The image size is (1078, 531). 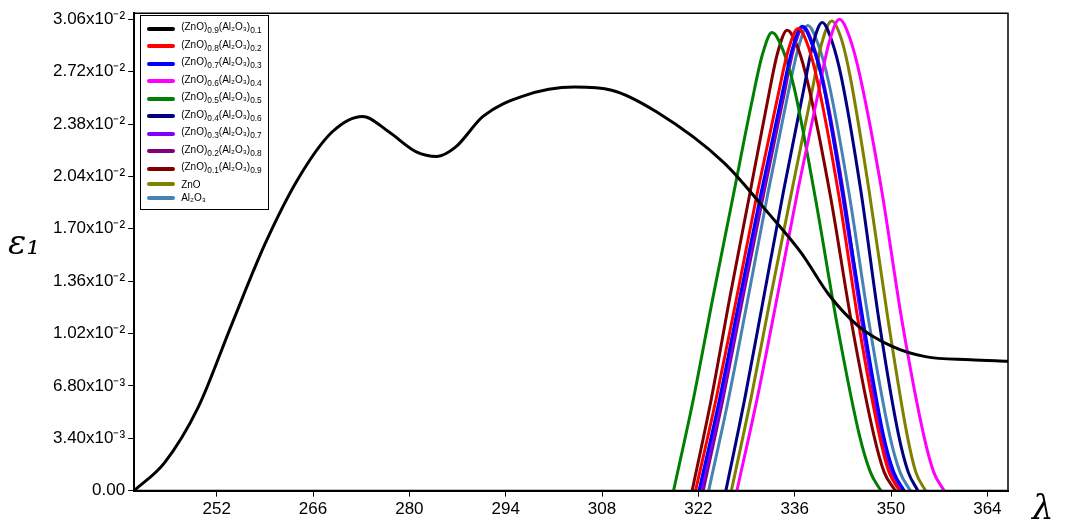 What do you see at coordinates (24, 241) in the screenshot?
I see `y-axis-title: ε₁` at bounding box center [24, 241].